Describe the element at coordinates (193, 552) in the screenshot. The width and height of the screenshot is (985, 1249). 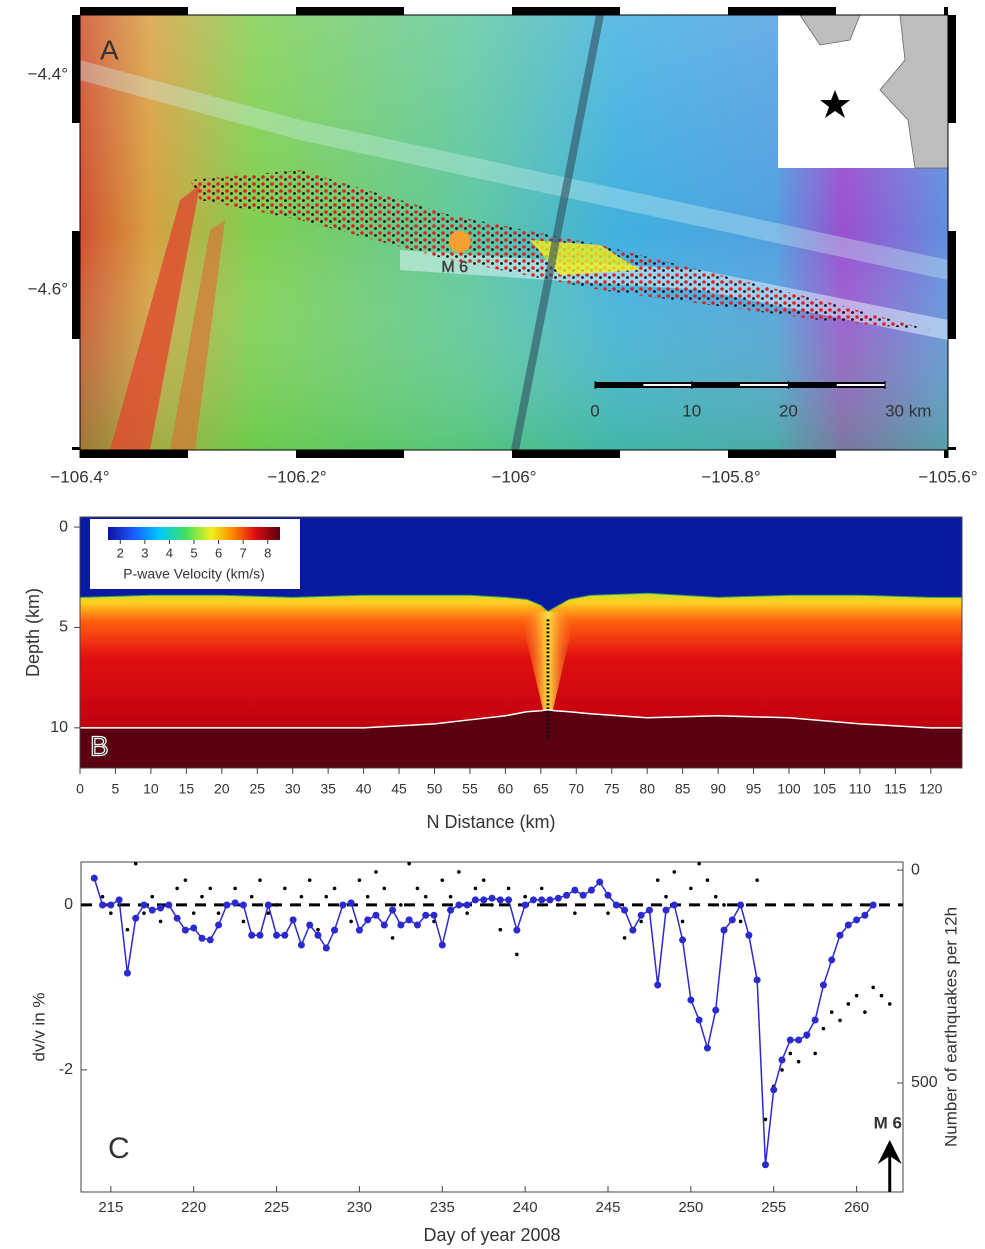
I see `colorbar-tick-label: 5` at that location.